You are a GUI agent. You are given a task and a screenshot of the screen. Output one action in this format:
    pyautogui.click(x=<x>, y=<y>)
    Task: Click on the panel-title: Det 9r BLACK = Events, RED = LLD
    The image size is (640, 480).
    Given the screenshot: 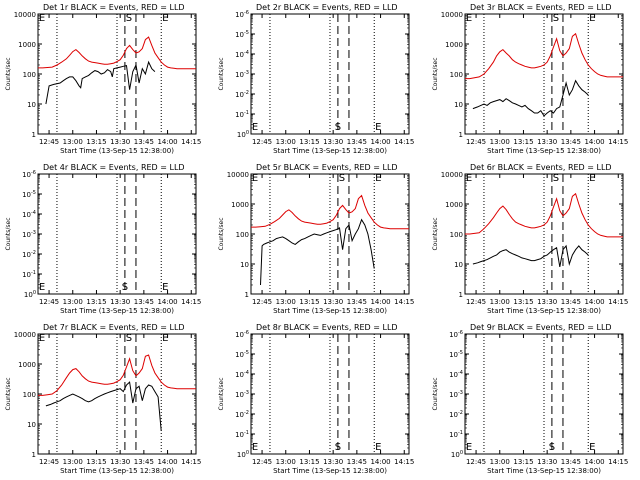 What is the action you would take?
    pyautogui.click(x=541, y=327)
    